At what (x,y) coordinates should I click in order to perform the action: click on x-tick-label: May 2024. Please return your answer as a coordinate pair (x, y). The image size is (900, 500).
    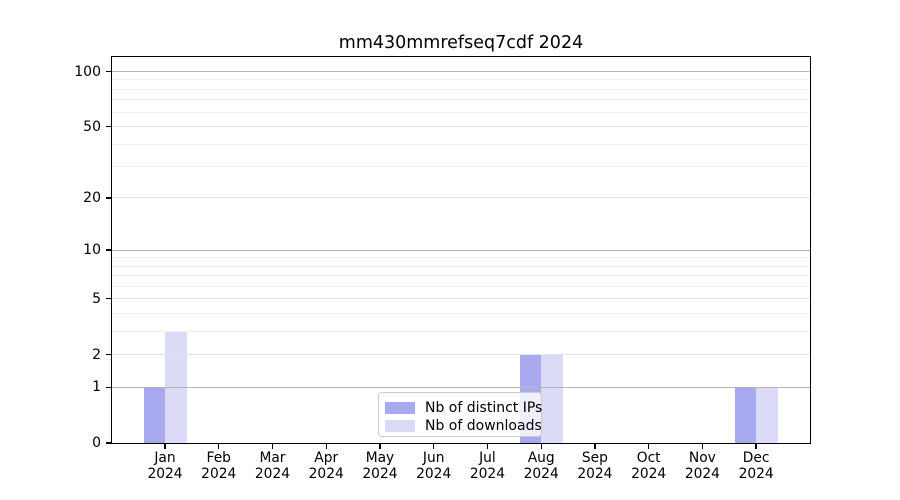
    Looking at the image, I should click on (380, 466).